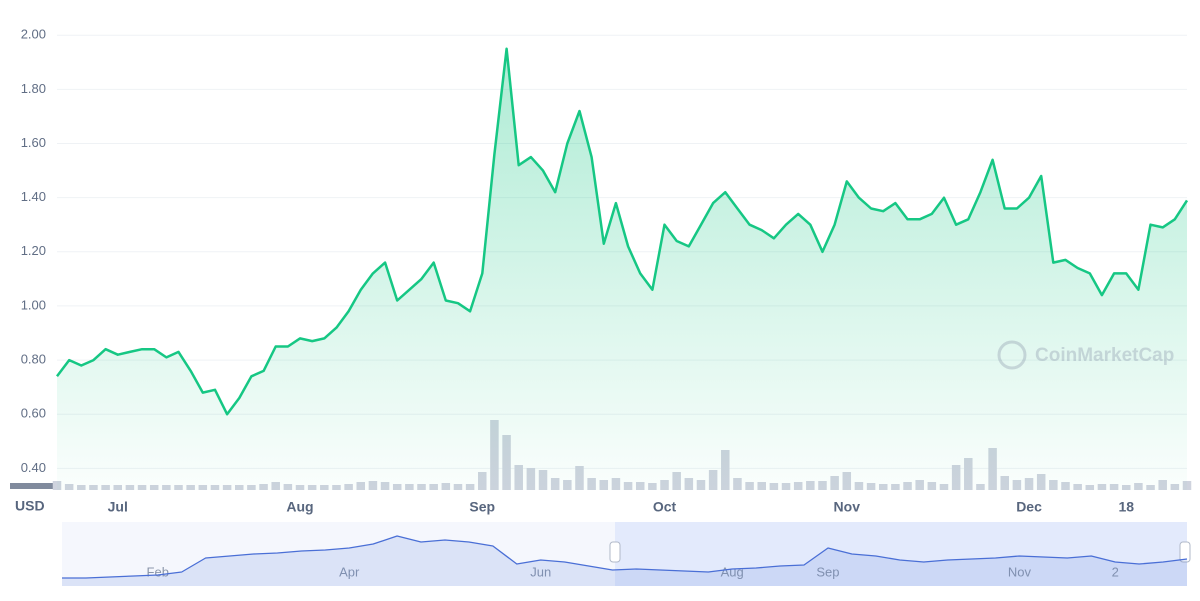 The width and height of the screenshot is (1200, 601). I want to click on y-tick-label: 0.60, so click(33, 413).